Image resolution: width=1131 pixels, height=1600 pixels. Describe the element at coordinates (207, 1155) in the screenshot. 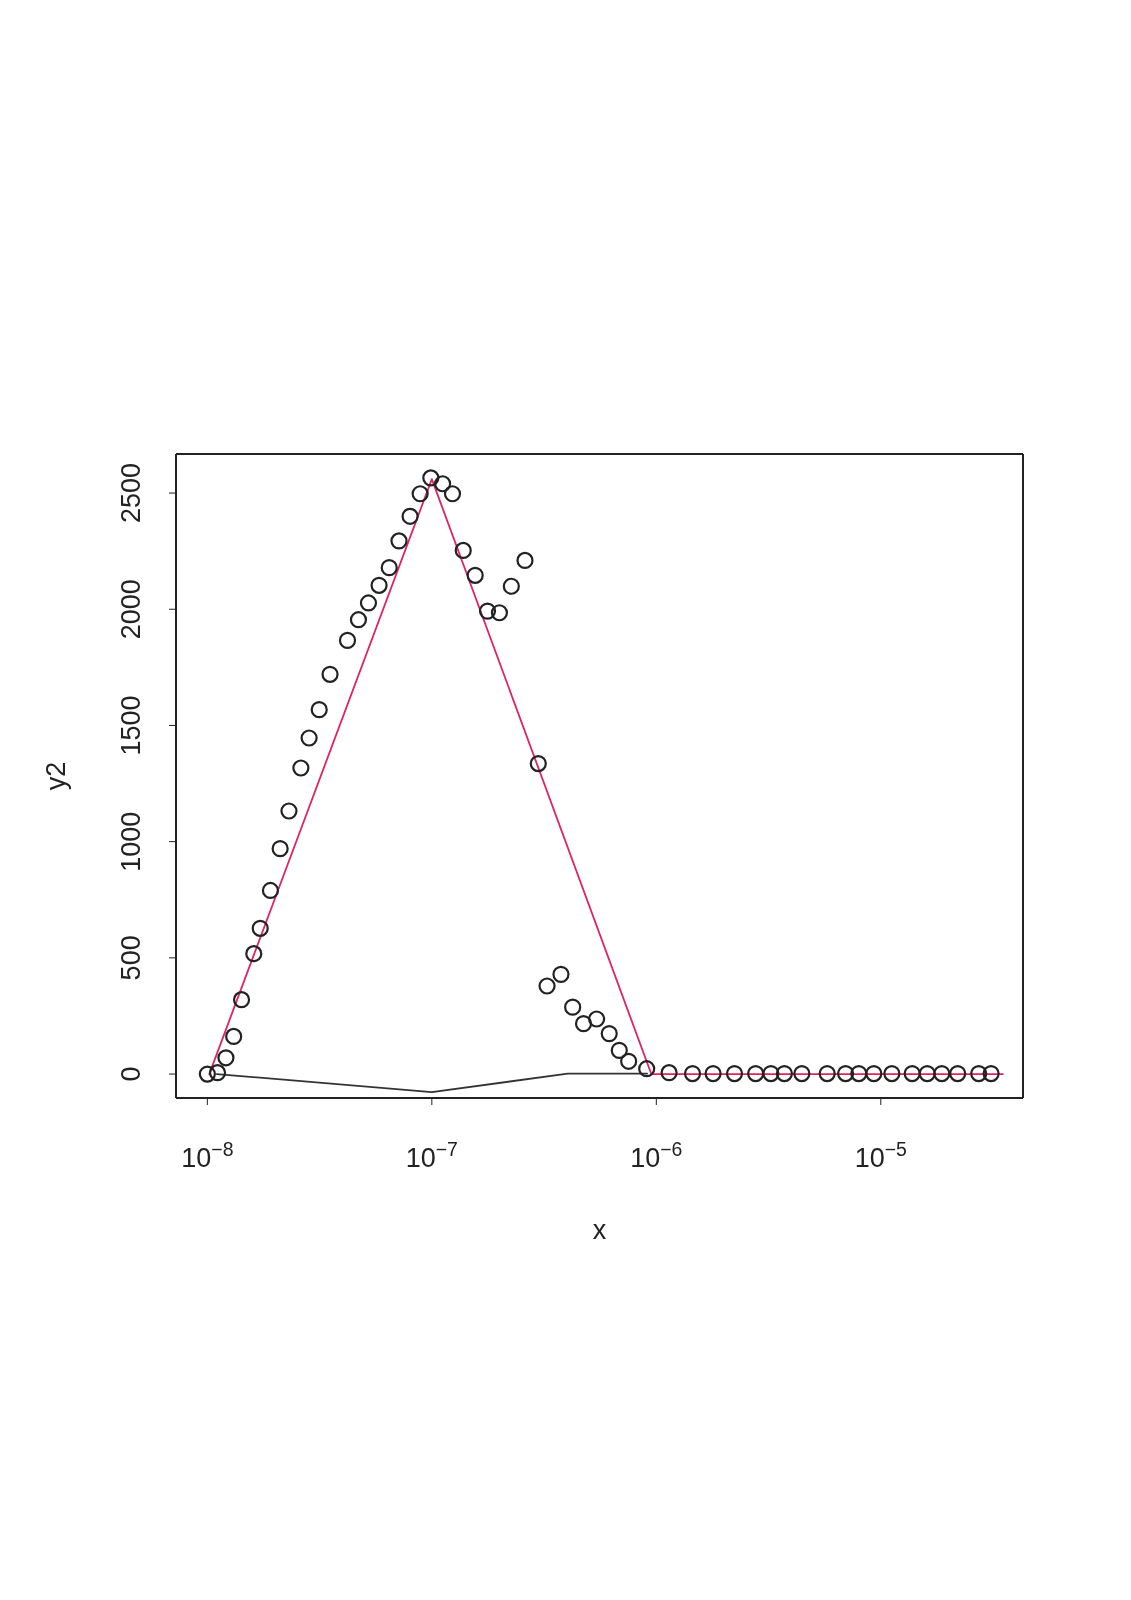

I see `x-tick-label: 10$^{−8}$` at that location.